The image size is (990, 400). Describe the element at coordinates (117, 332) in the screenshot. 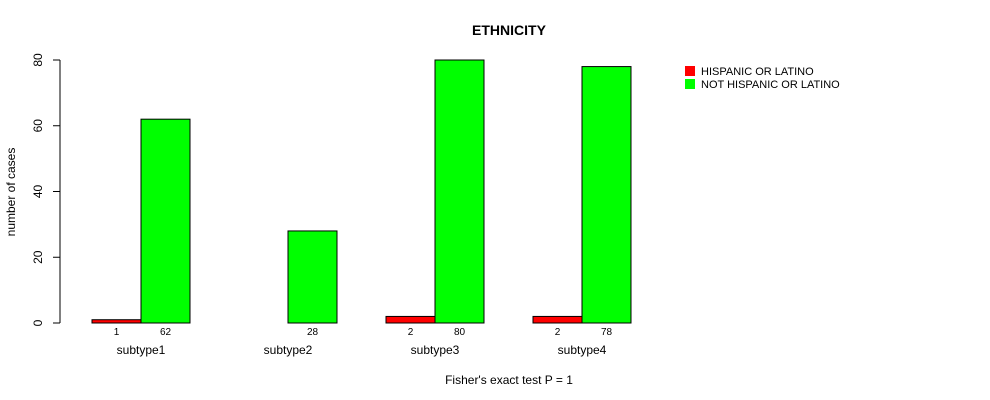

I see `bar-value-label: 1` at that location.